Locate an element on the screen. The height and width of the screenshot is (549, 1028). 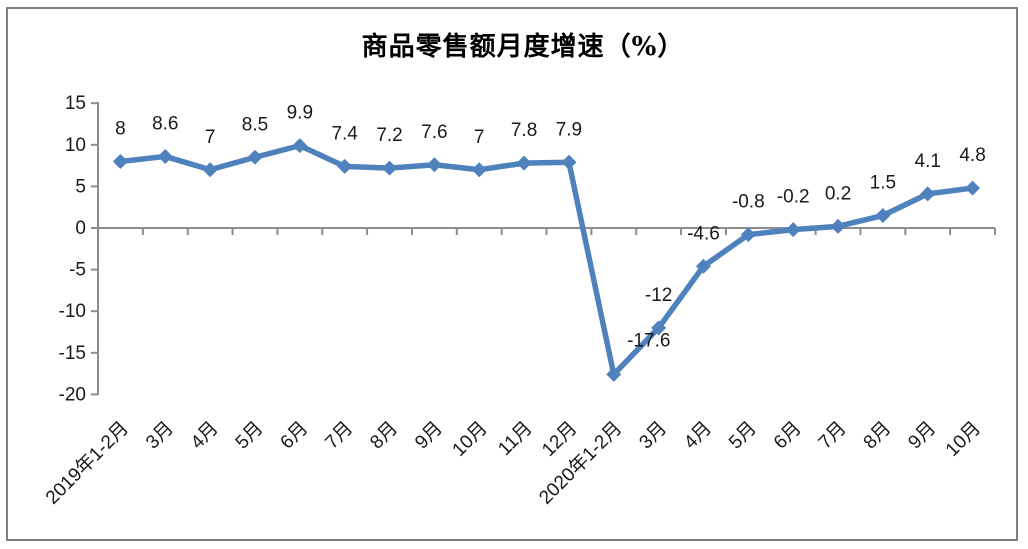
data-label: 8.5 is located at coordinates (255, 124).